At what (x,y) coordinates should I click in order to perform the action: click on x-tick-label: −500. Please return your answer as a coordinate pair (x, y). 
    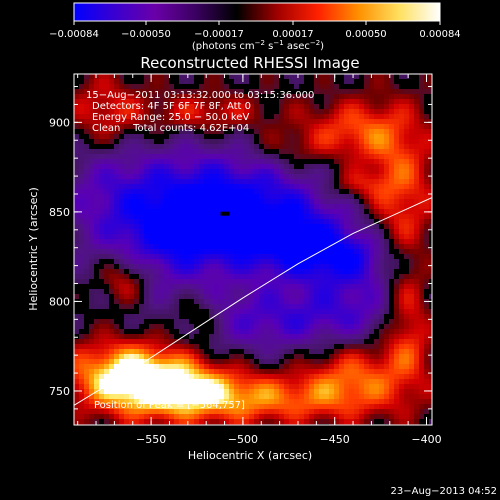
    Looking at the image, I should click on (243, 439).